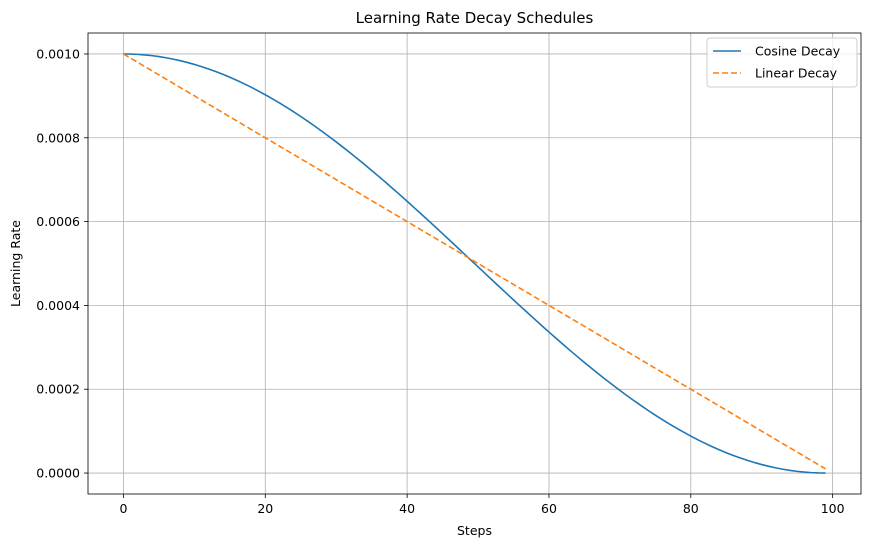 Image resolution: width=872 pixels, height=547 pixels. Describe the element at coordinates (549, 508) in the screenshot. I see `x-tick-label: 60` at that location.